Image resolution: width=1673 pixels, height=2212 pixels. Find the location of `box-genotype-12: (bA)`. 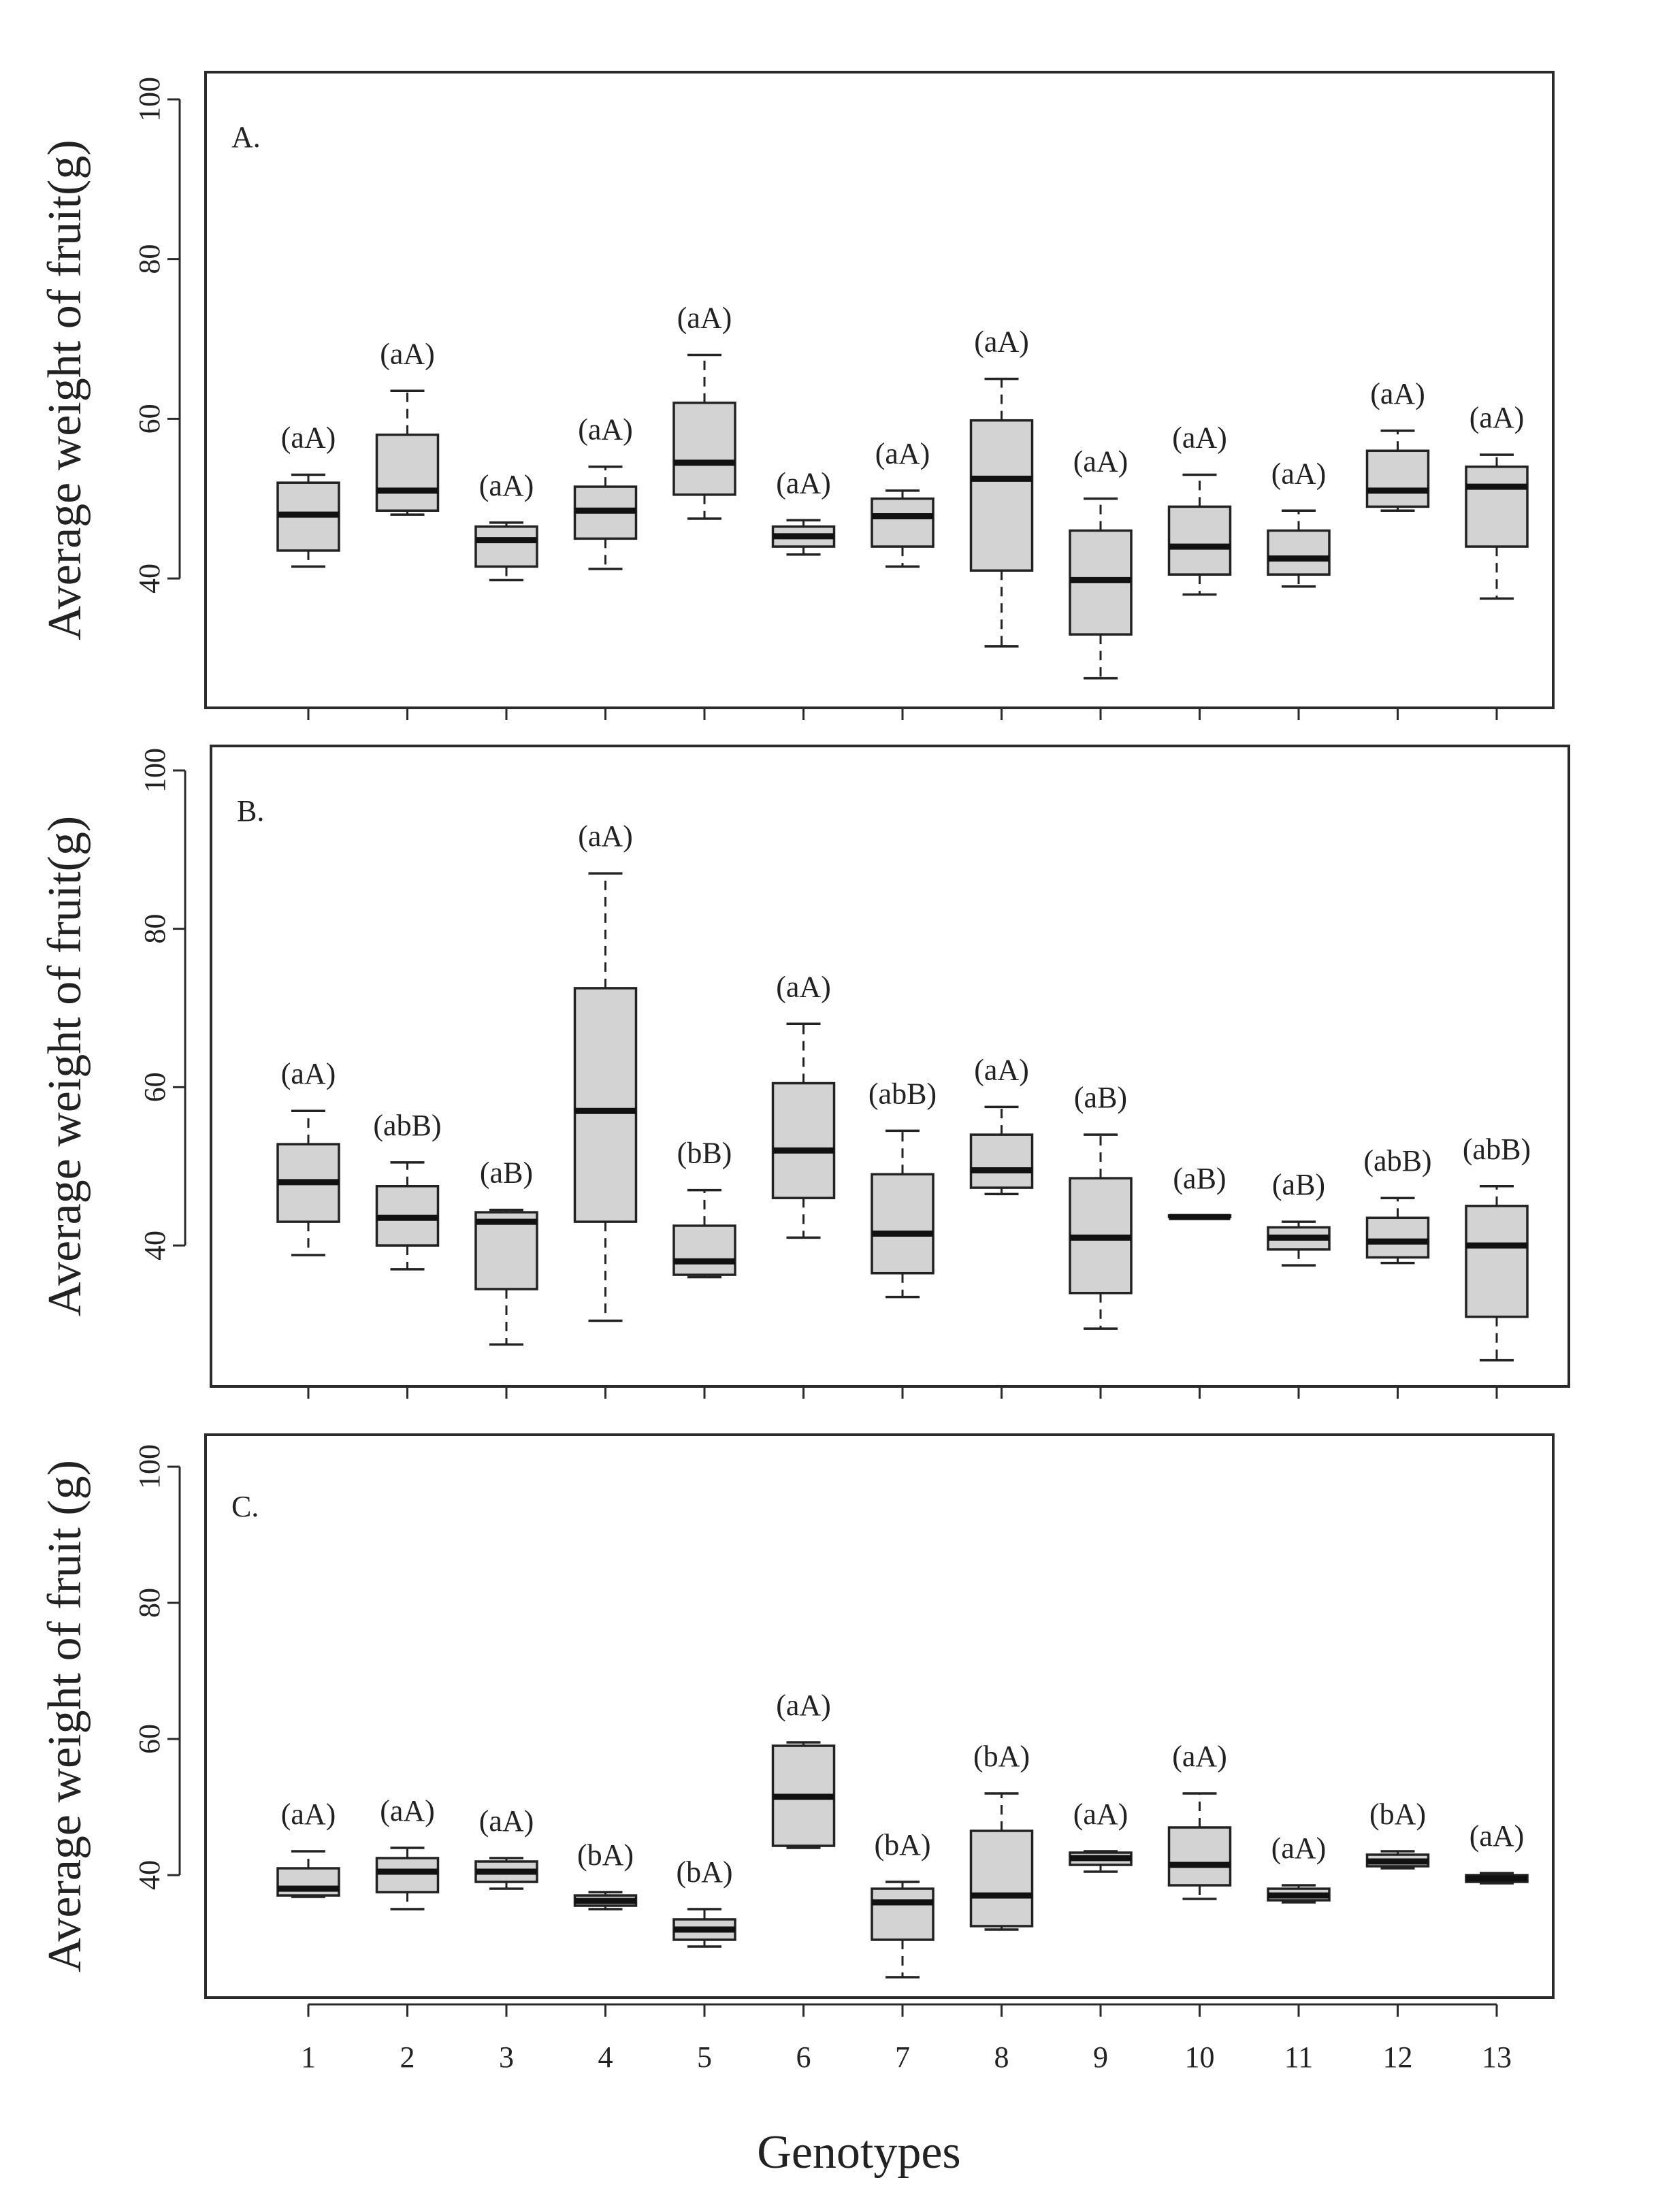

box-genotype-12: (bA) is located at coordinates (1397, 1834).